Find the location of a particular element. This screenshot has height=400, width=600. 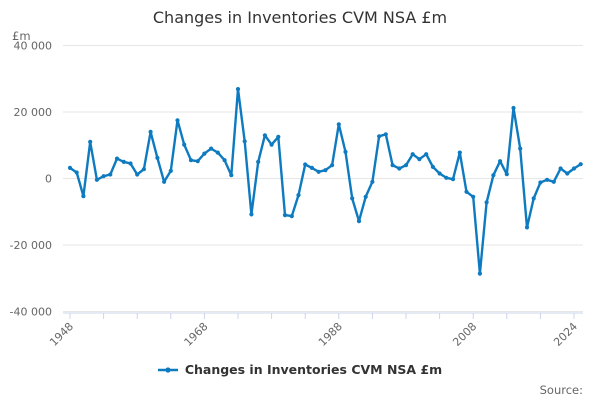

legend: Changes in Inventories CVM NSA £m is located at coordinates (300, 369).